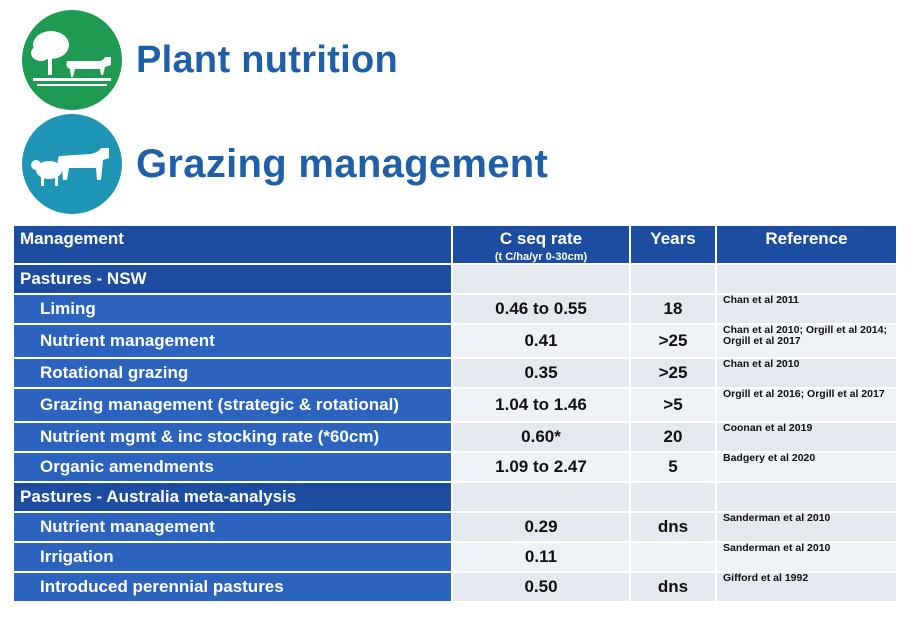  I want to click on page-title-plant-nutrition: Plant nutrition, so click(267, 59).